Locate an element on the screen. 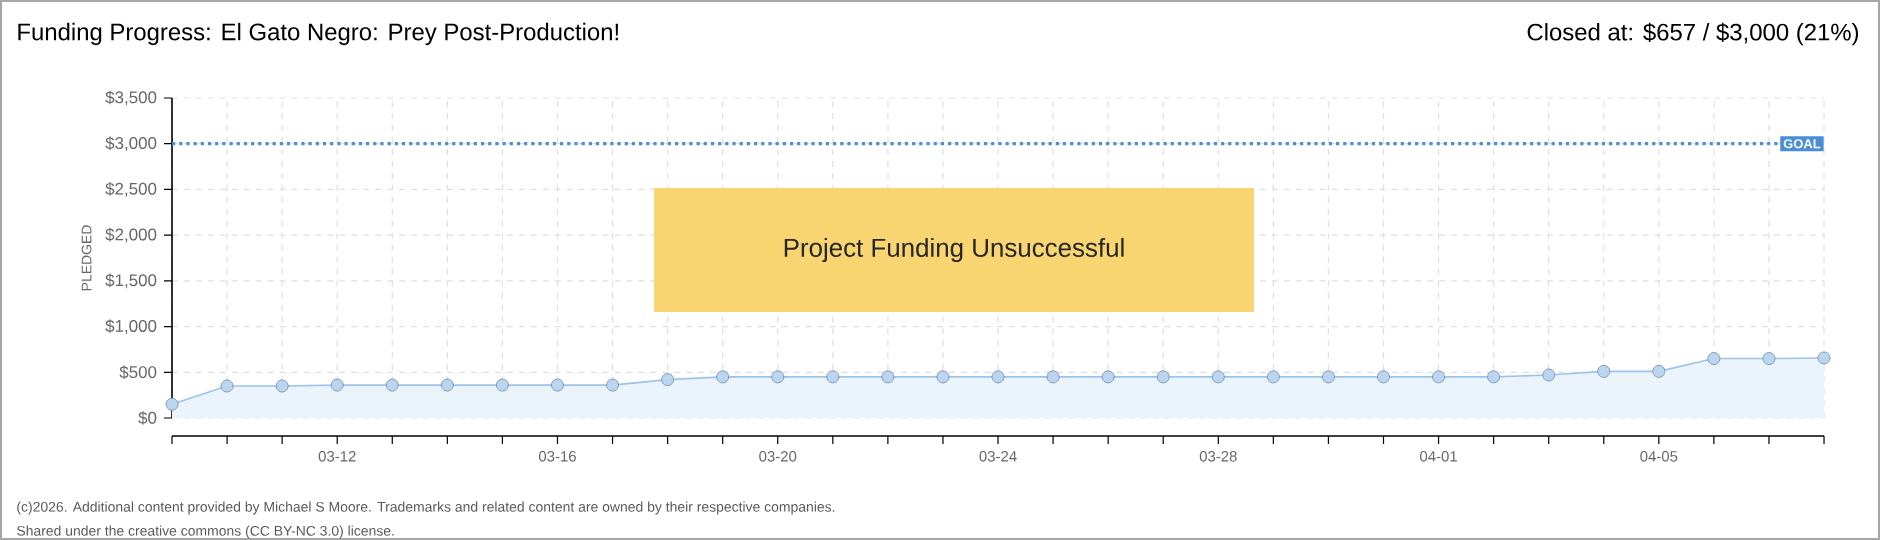  chart-subtitle: Closed at: $657 / $3,000 (21%) is located at coordinates (1693, 34).